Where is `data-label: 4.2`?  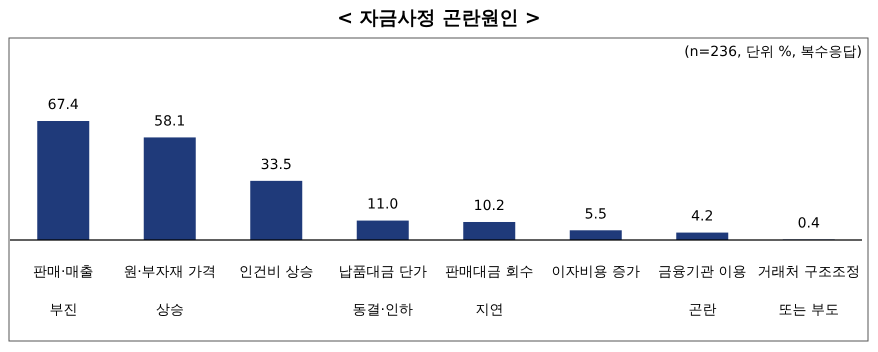
data-label: 4.2 is located at coordinates (702, 216).